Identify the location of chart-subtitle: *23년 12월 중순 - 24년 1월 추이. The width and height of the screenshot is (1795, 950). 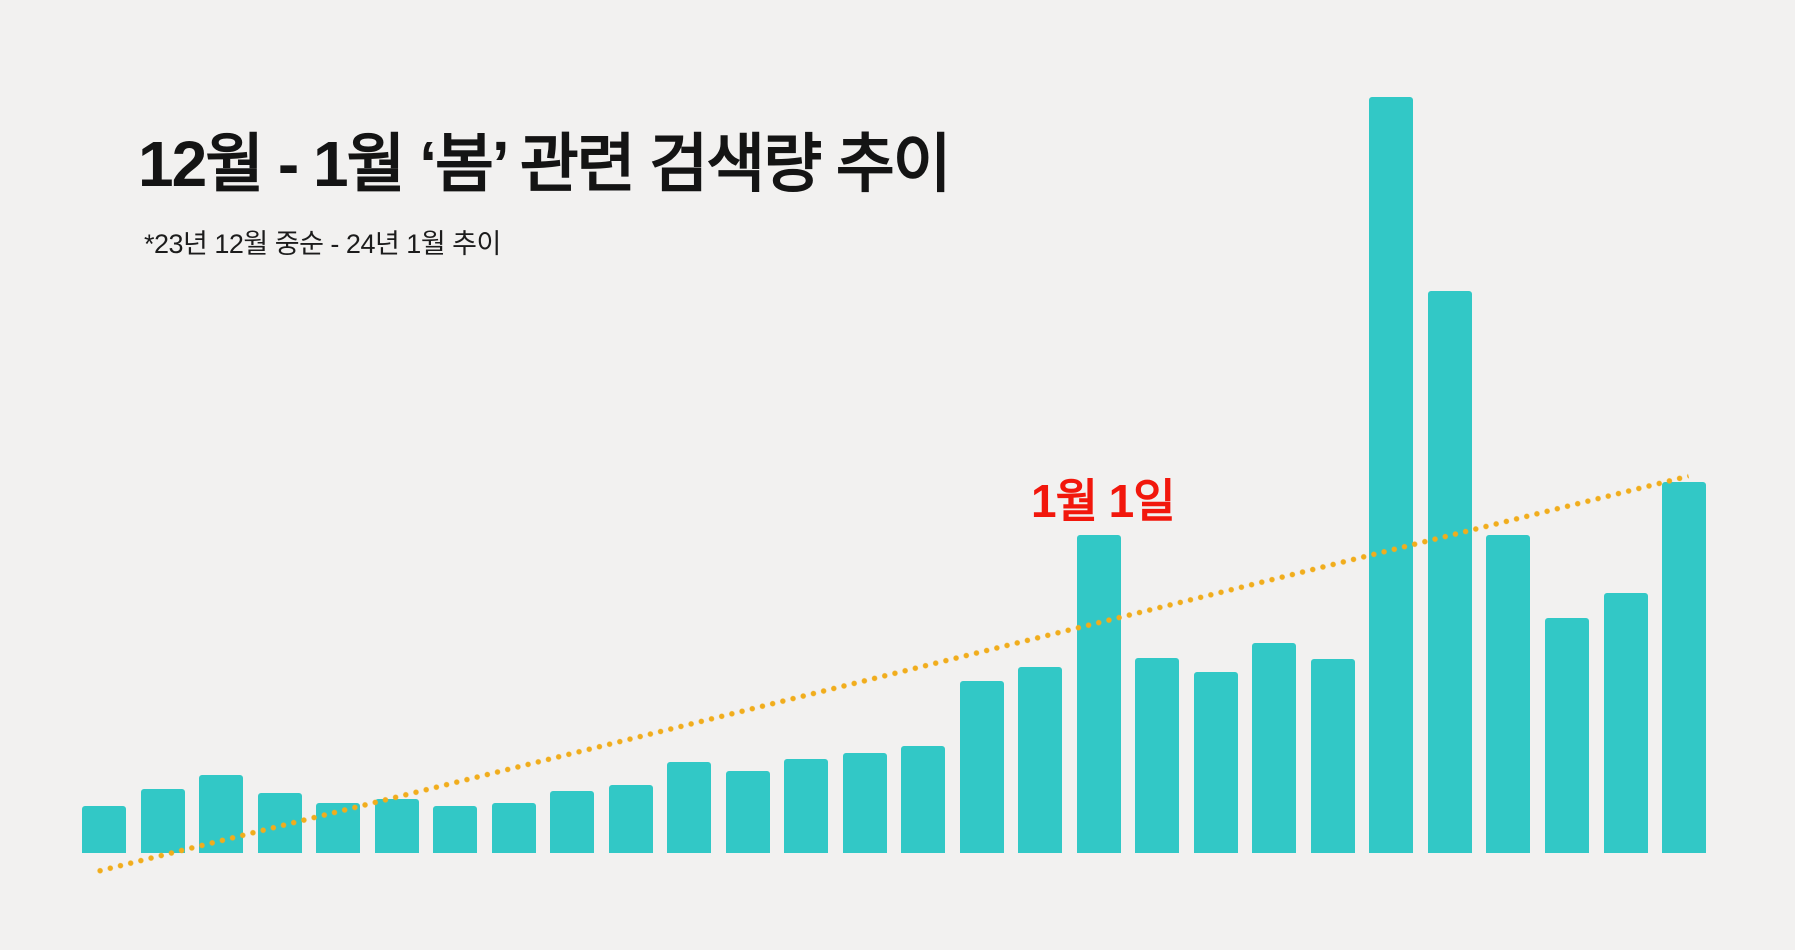
(322, 244).